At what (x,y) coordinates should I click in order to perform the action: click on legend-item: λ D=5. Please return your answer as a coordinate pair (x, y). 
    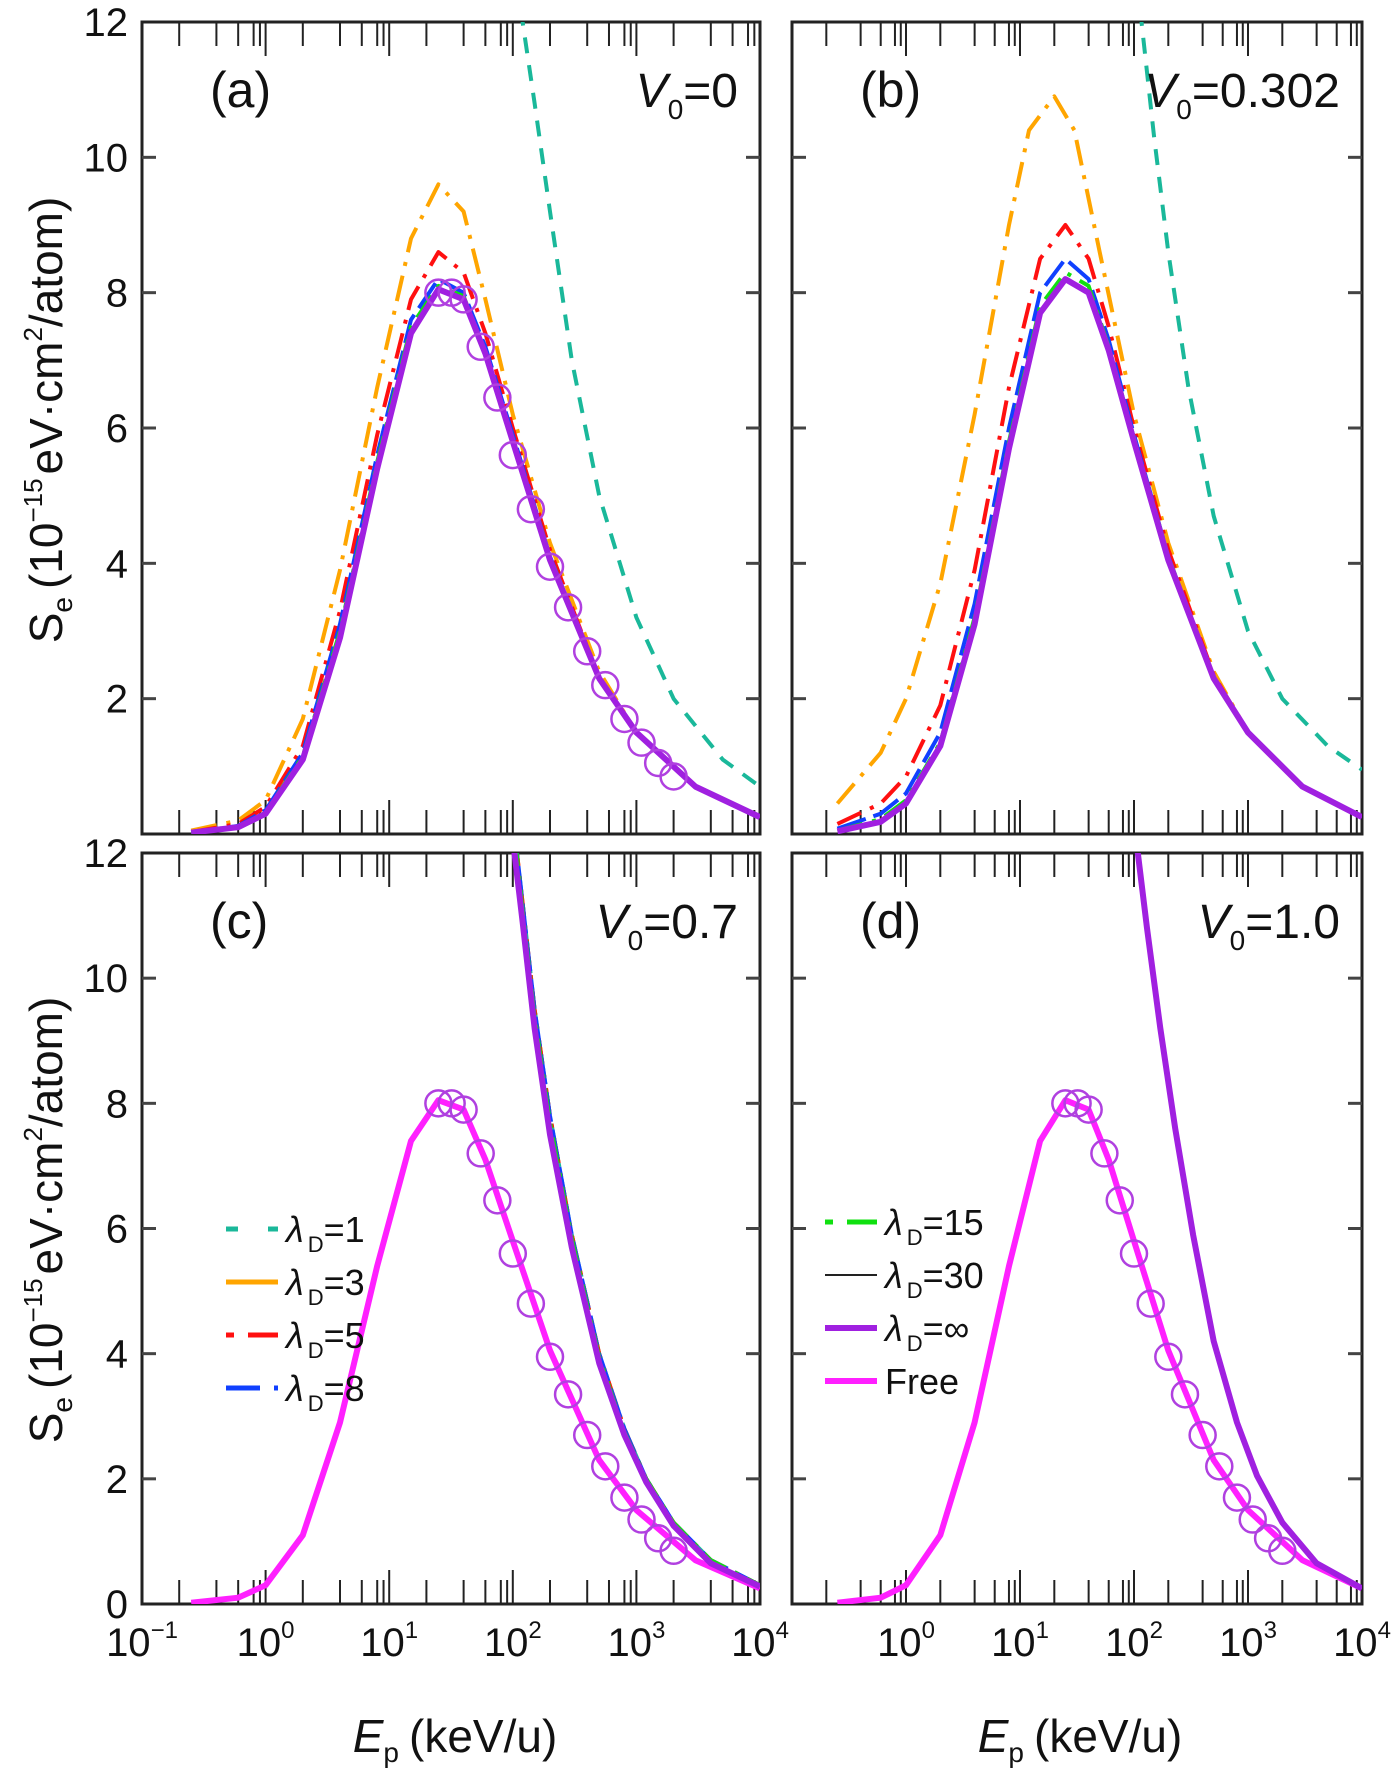
    Looking at the image, I should click on (295, 1339).